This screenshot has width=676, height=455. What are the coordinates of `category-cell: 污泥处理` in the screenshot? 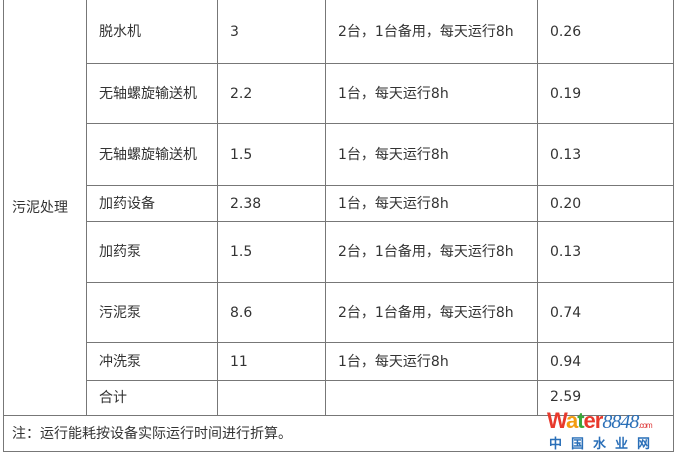 It's located at (45, 208).